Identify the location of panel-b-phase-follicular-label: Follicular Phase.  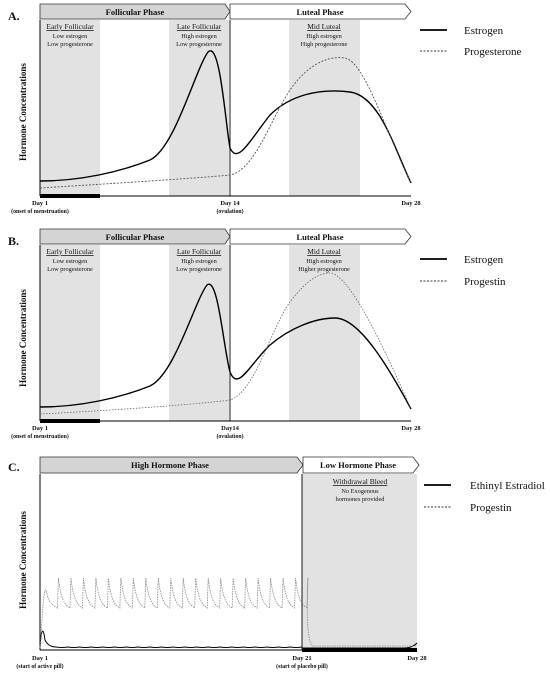
(135, 237).